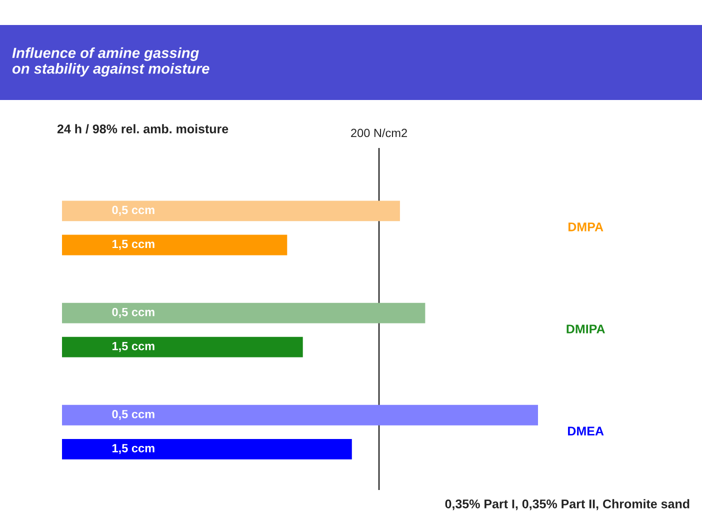 The width and height of the screenshot is (702, 531). What do you see at coordinates (379, 133) in the screenshot?
I see `ref-line-label: 200 N/cm2` at bounding box center [379, 133].